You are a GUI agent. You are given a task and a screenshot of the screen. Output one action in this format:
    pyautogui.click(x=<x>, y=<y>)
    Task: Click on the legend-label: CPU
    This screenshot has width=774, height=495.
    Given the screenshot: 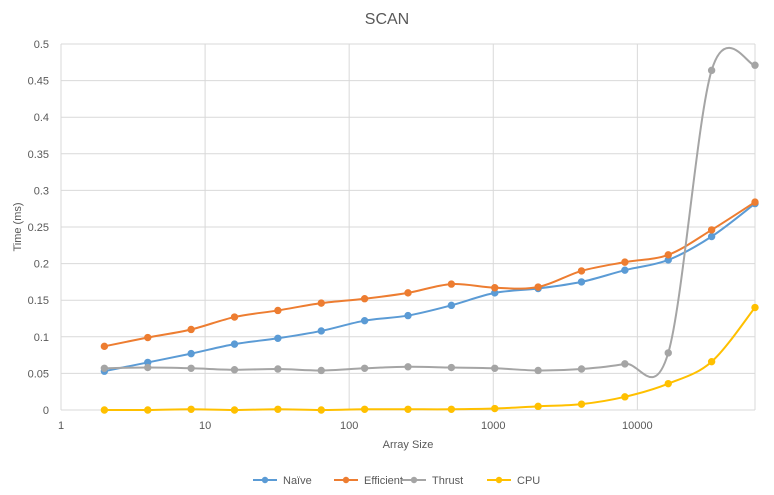 What is the action you would take?
    pyautogui.click(x=528, y=481)
    